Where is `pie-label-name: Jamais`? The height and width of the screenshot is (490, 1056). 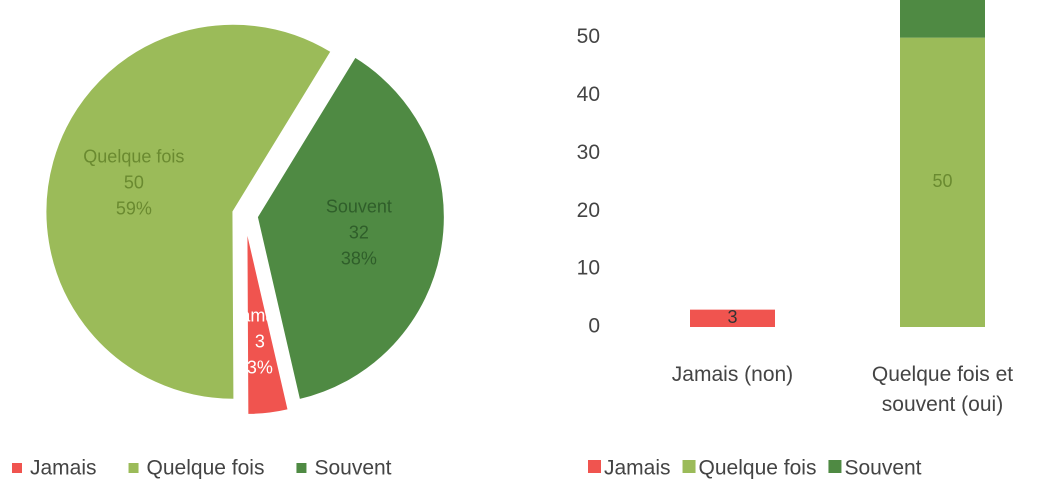
pie-label-name: Jamais is located at coordinates (259, 315).